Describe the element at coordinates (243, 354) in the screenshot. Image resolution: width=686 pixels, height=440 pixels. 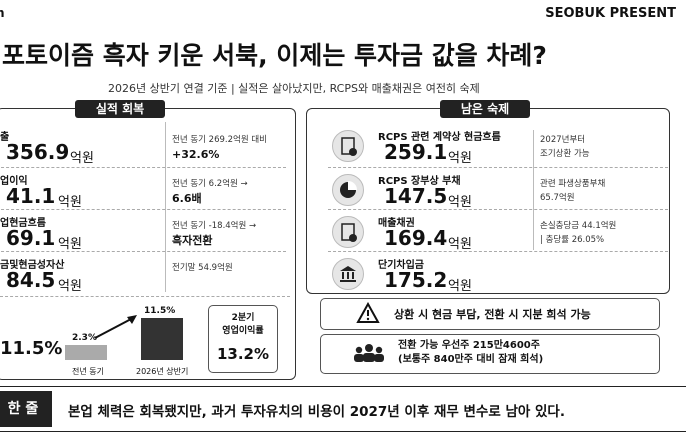
I see `q2-value: 13.2%` at that location.